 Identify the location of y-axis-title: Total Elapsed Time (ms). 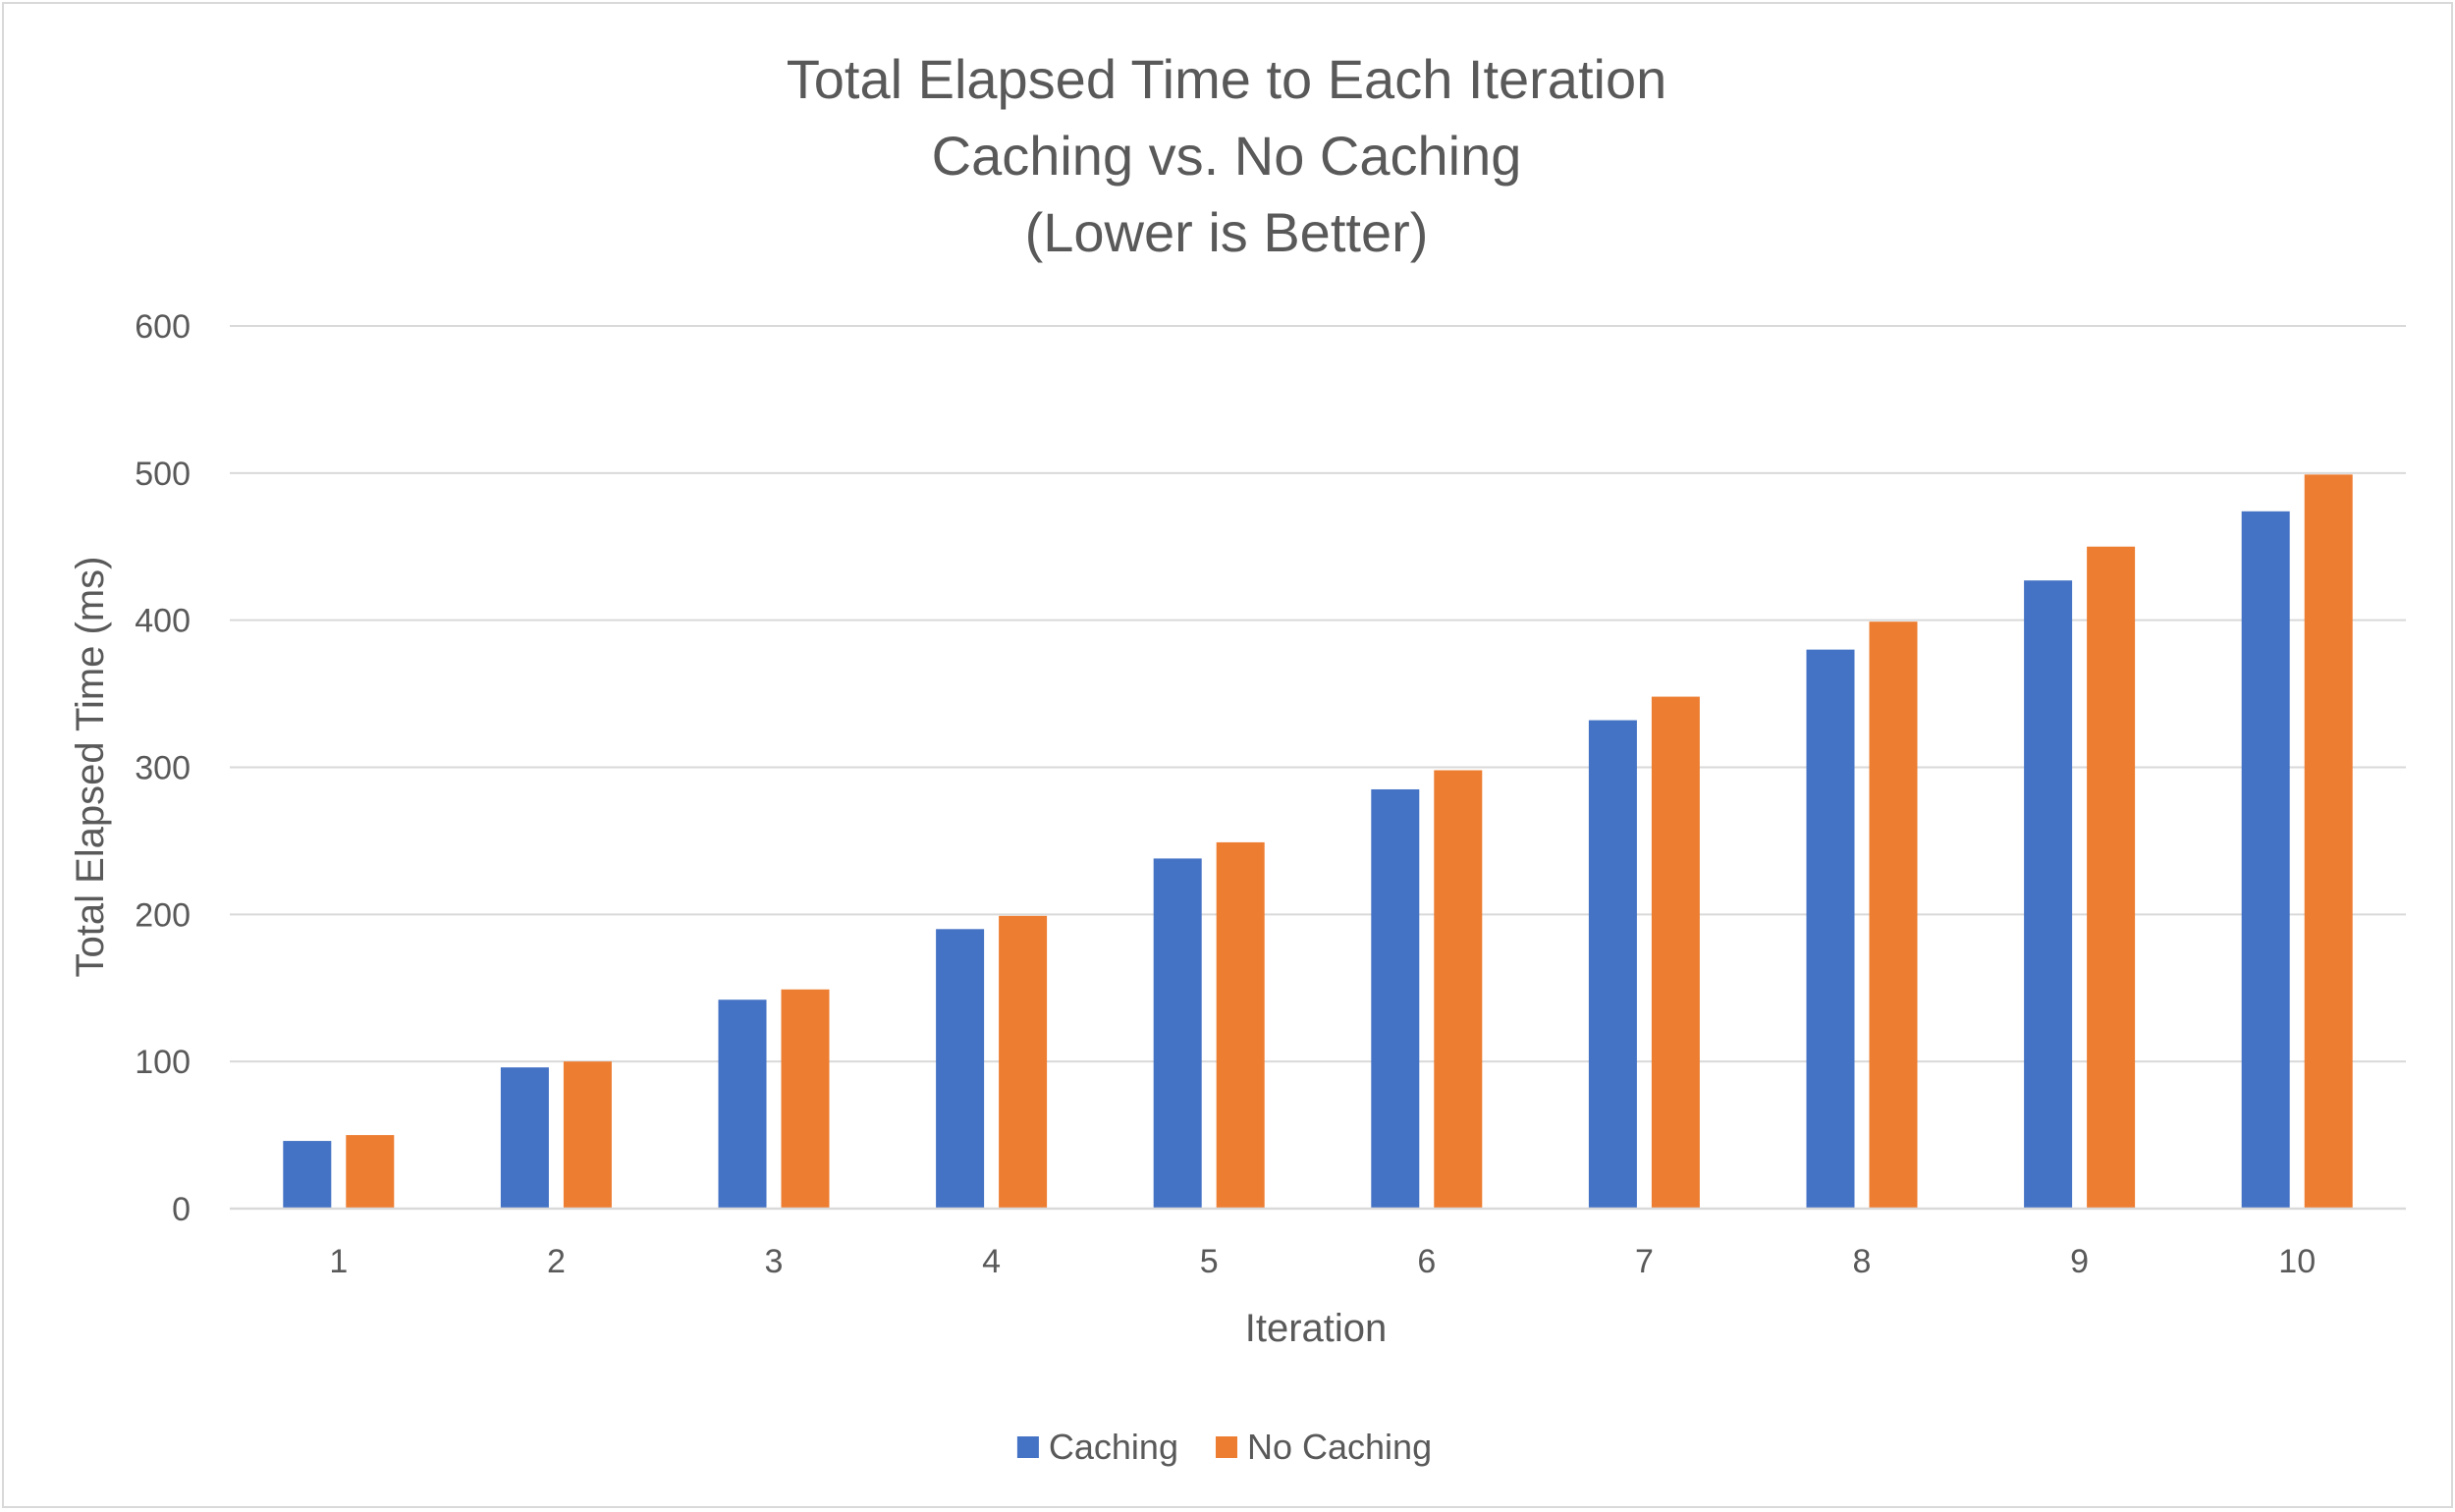
(90, 766).